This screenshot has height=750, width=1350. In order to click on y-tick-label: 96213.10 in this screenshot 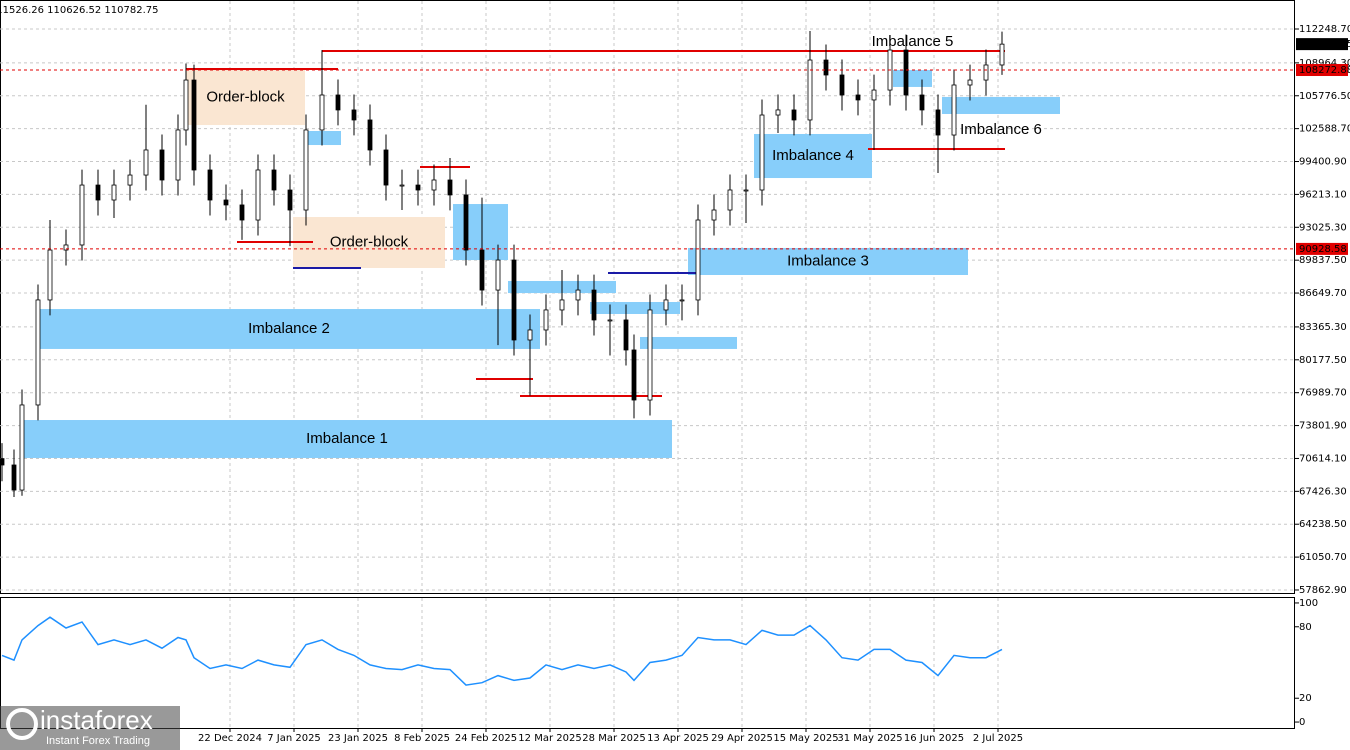, I will do `click(1323, 194)`.